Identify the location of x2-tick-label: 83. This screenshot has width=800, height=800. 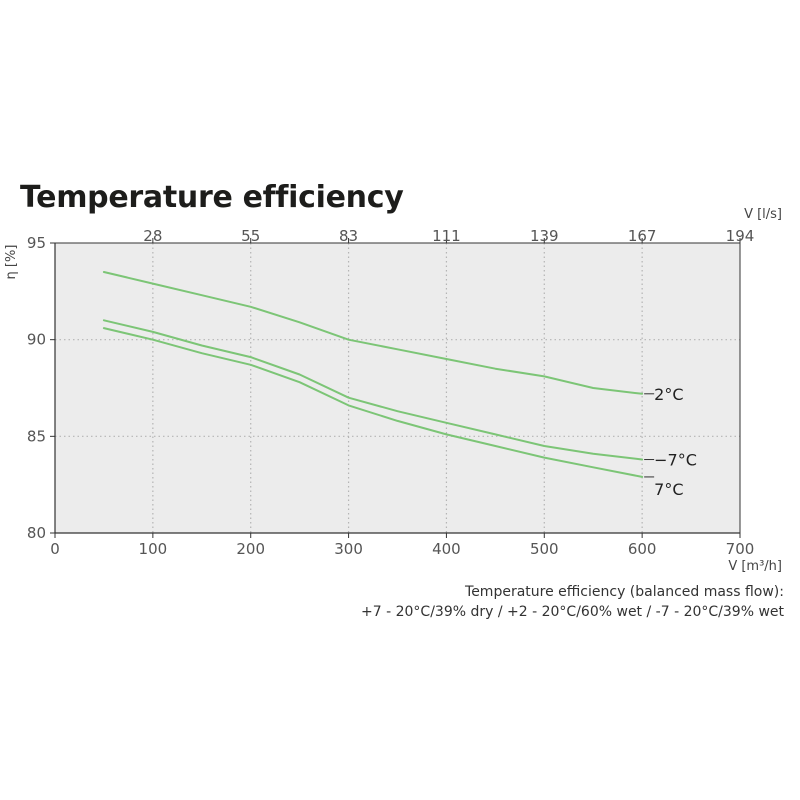
(348, 236).